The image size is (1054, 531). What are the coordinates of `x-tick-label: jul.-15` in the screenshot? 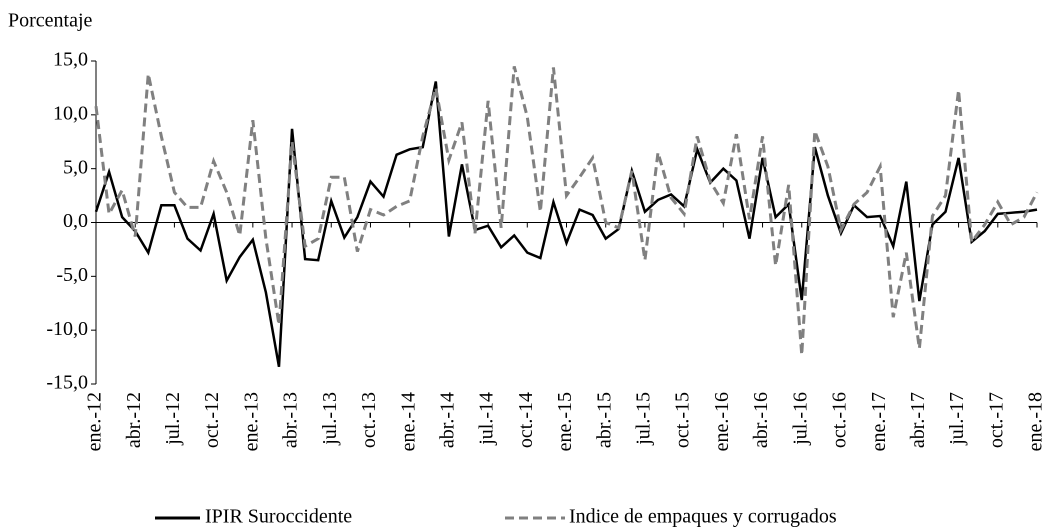 It's located at (644, 419).